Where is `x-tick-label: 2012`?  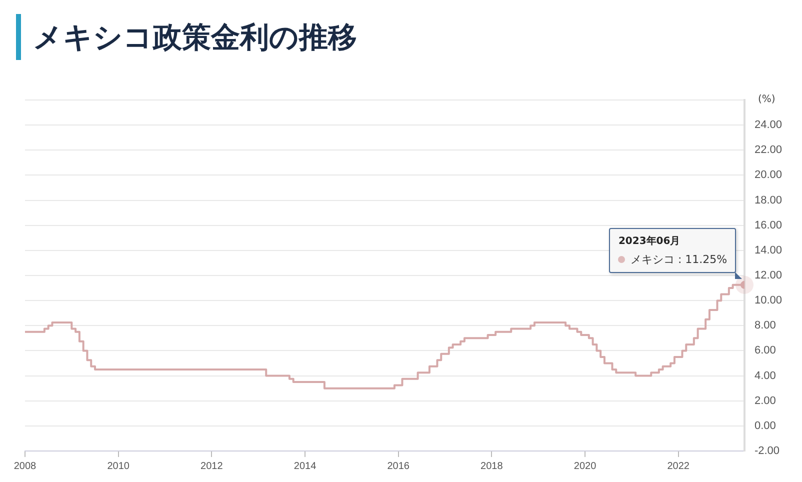 x-tick-label: 2012 is located at coordinates (212, 466).